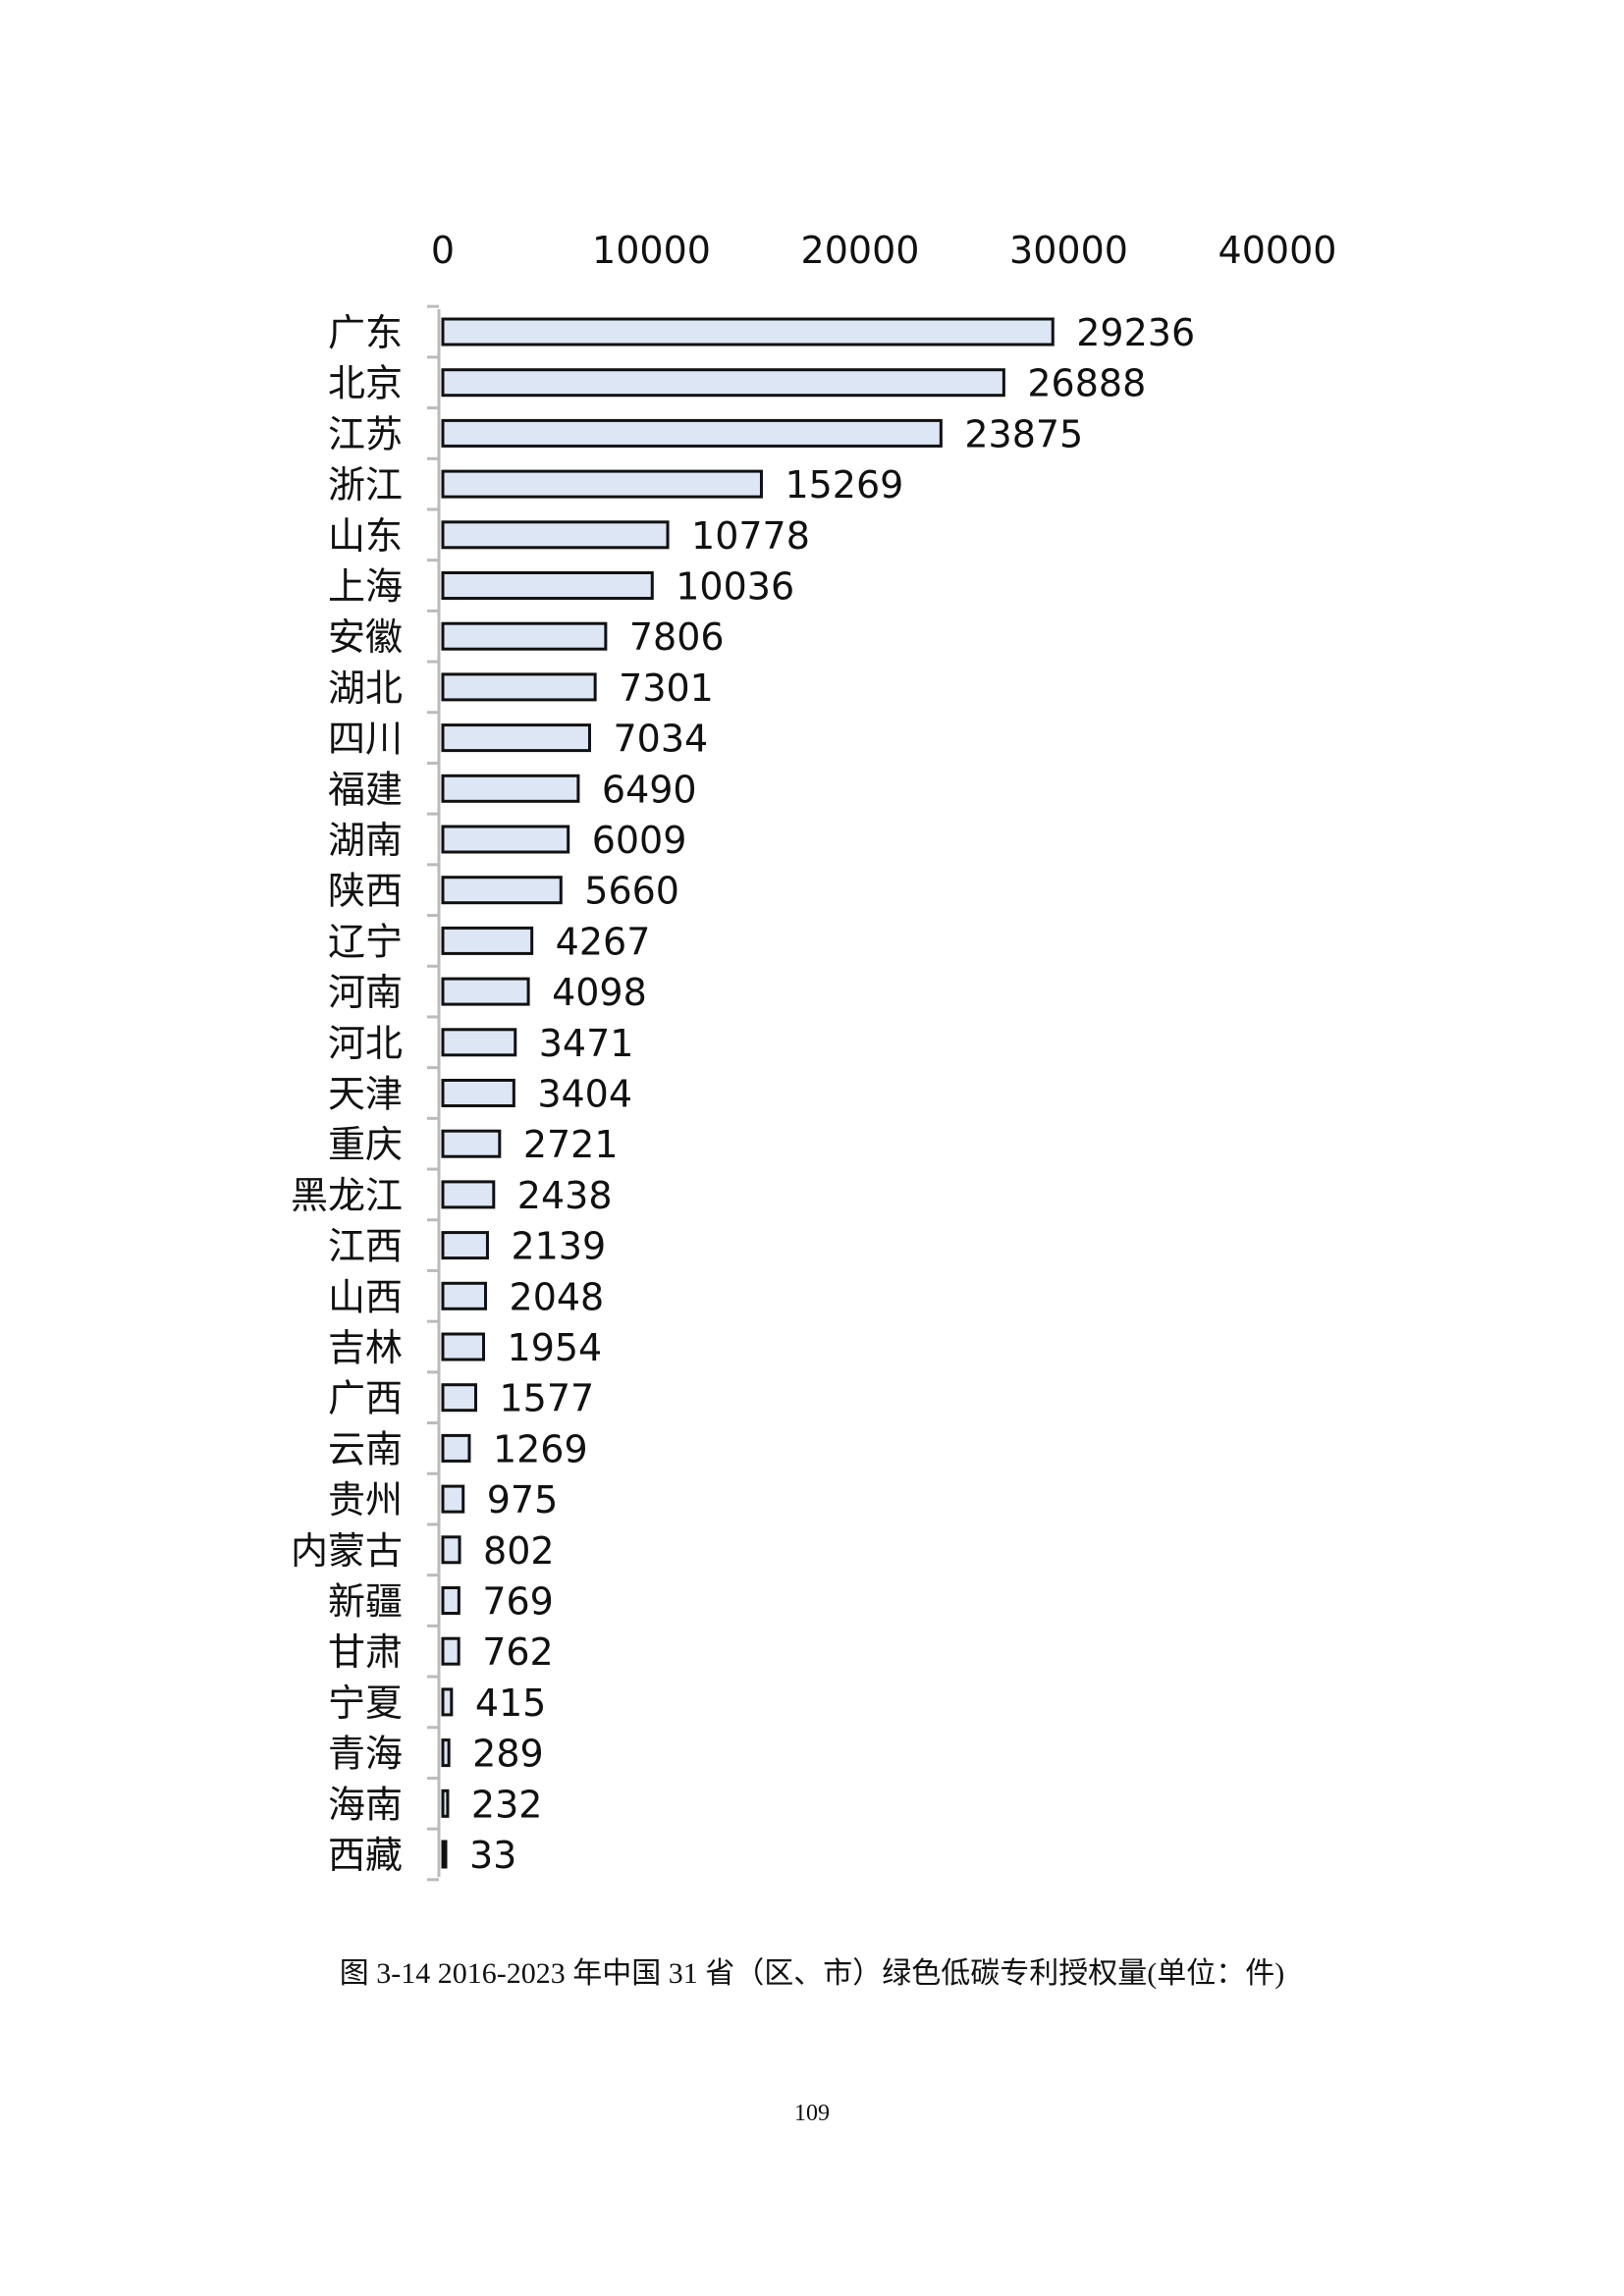 This screenshot has height=2296, width=1624. Describe the element at coordinates (365, 587) in the screenshot. I see `category-label: 上海` at that location.